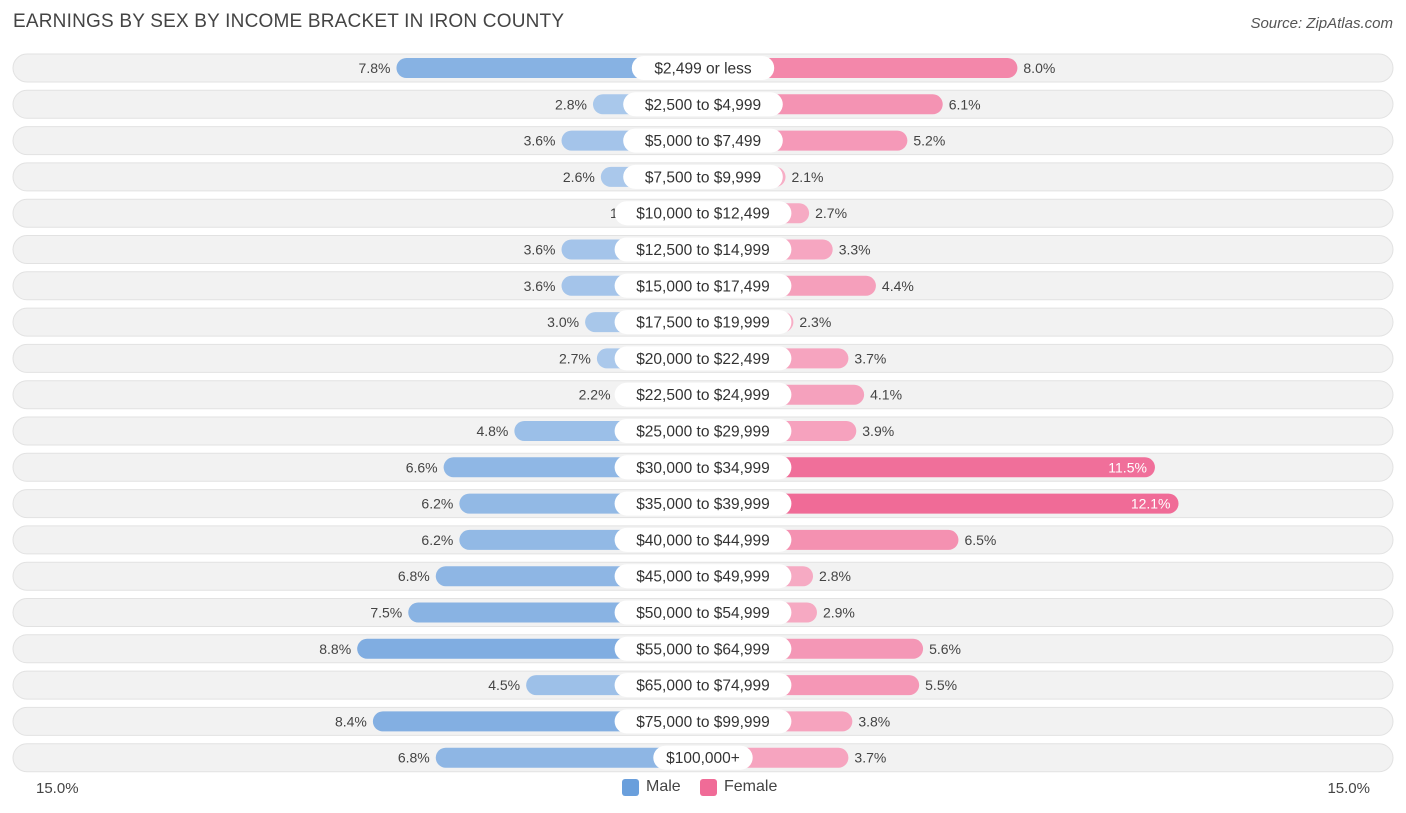 The image size is (1406, 813). I want to click on male-value-label: 3.0%, so click(563, 322).